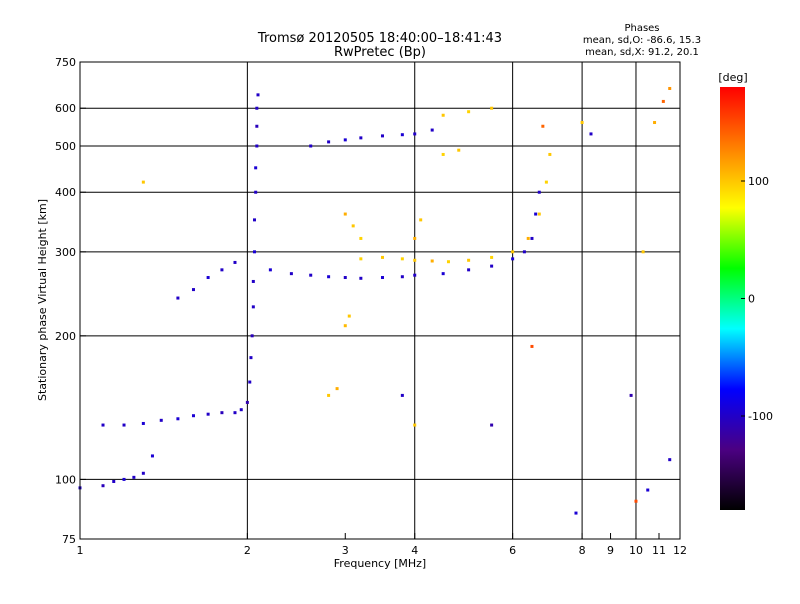 The image size is (800, 604). Describe the element at coordinates (659, 550) in the screenshot. I see `x-tick-label: 11` at that location.